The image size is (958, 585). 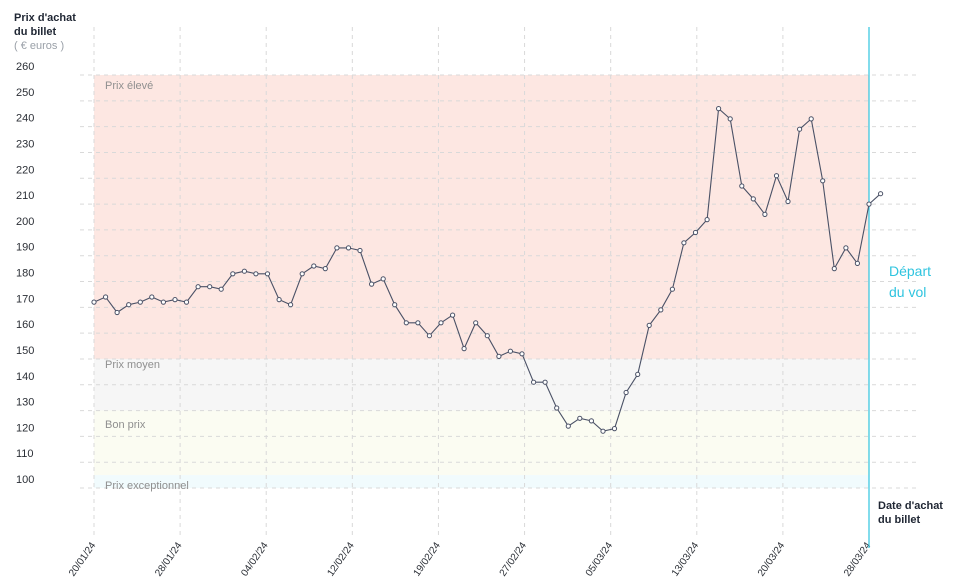 What do you see at coordinates (45, 25) in the screenshot?
I see `y-axis-title: Prix d'achat du billet` at bounding box center [45, 25].